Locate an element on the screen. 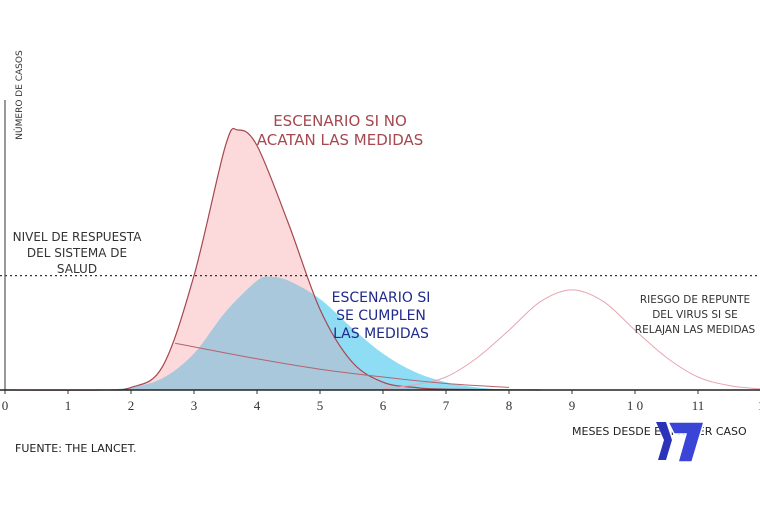  no-measures-label-line: ACATAN LAS MEDIDAS is located at coordinates (340, 140).